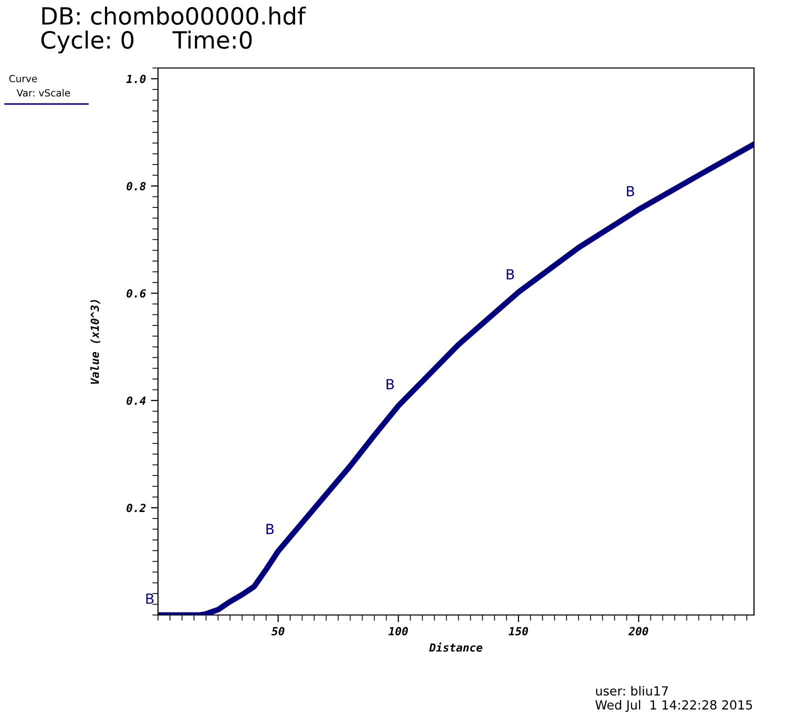 The height and width of the screenshot is (723, 795). I want to click on y-tick-label: 0.6, so click(136, 293).